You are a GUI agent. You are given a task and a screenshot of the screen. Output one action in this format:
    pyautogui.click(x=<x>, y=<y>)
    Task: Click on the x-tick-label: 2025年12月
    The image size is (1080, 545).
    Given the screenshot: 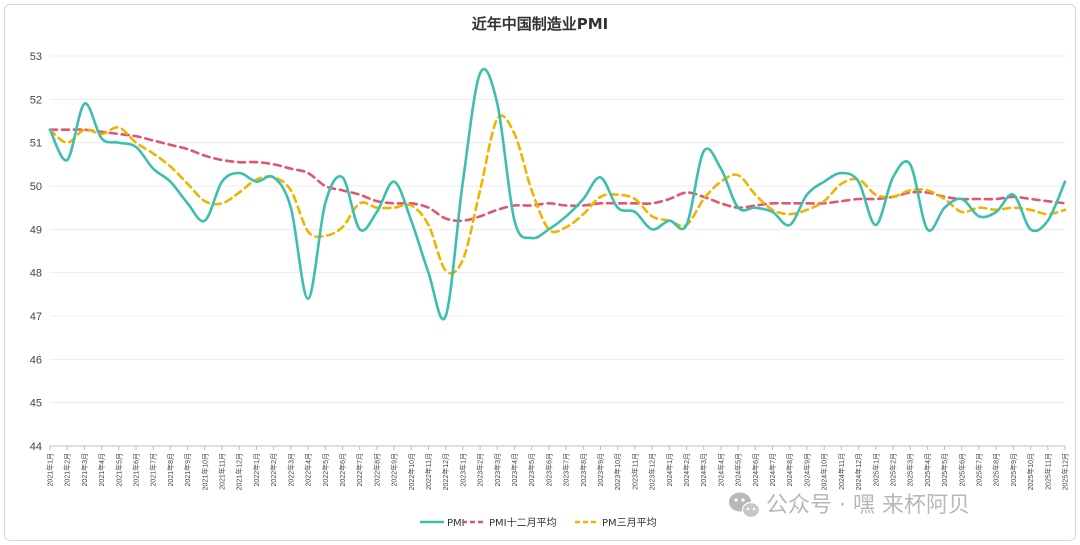 What is the action you would take?
    pyautogui.click(x=1065, y=471)
    